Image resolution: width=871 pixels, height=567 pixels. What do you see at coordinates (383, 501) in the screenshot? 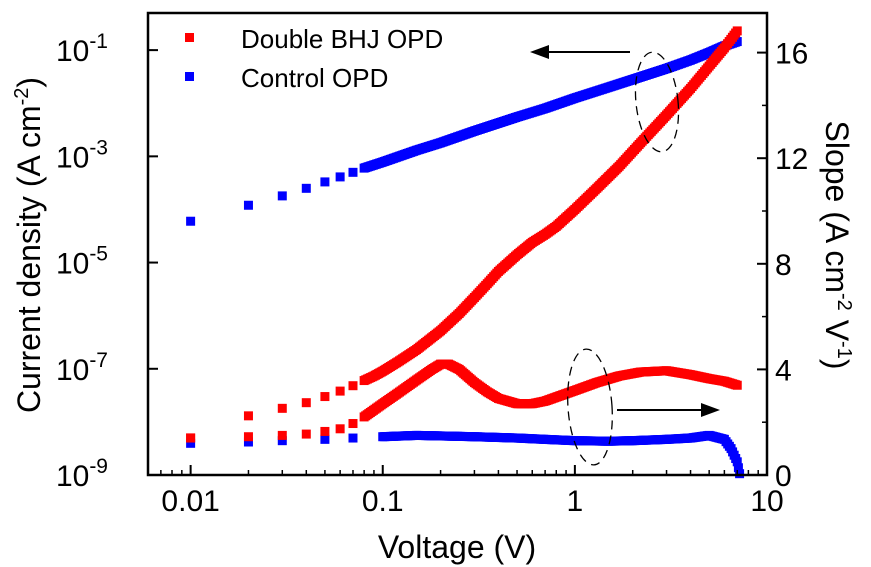
I see `x-tick-label: 0.1` at bounding box center [383, 501].